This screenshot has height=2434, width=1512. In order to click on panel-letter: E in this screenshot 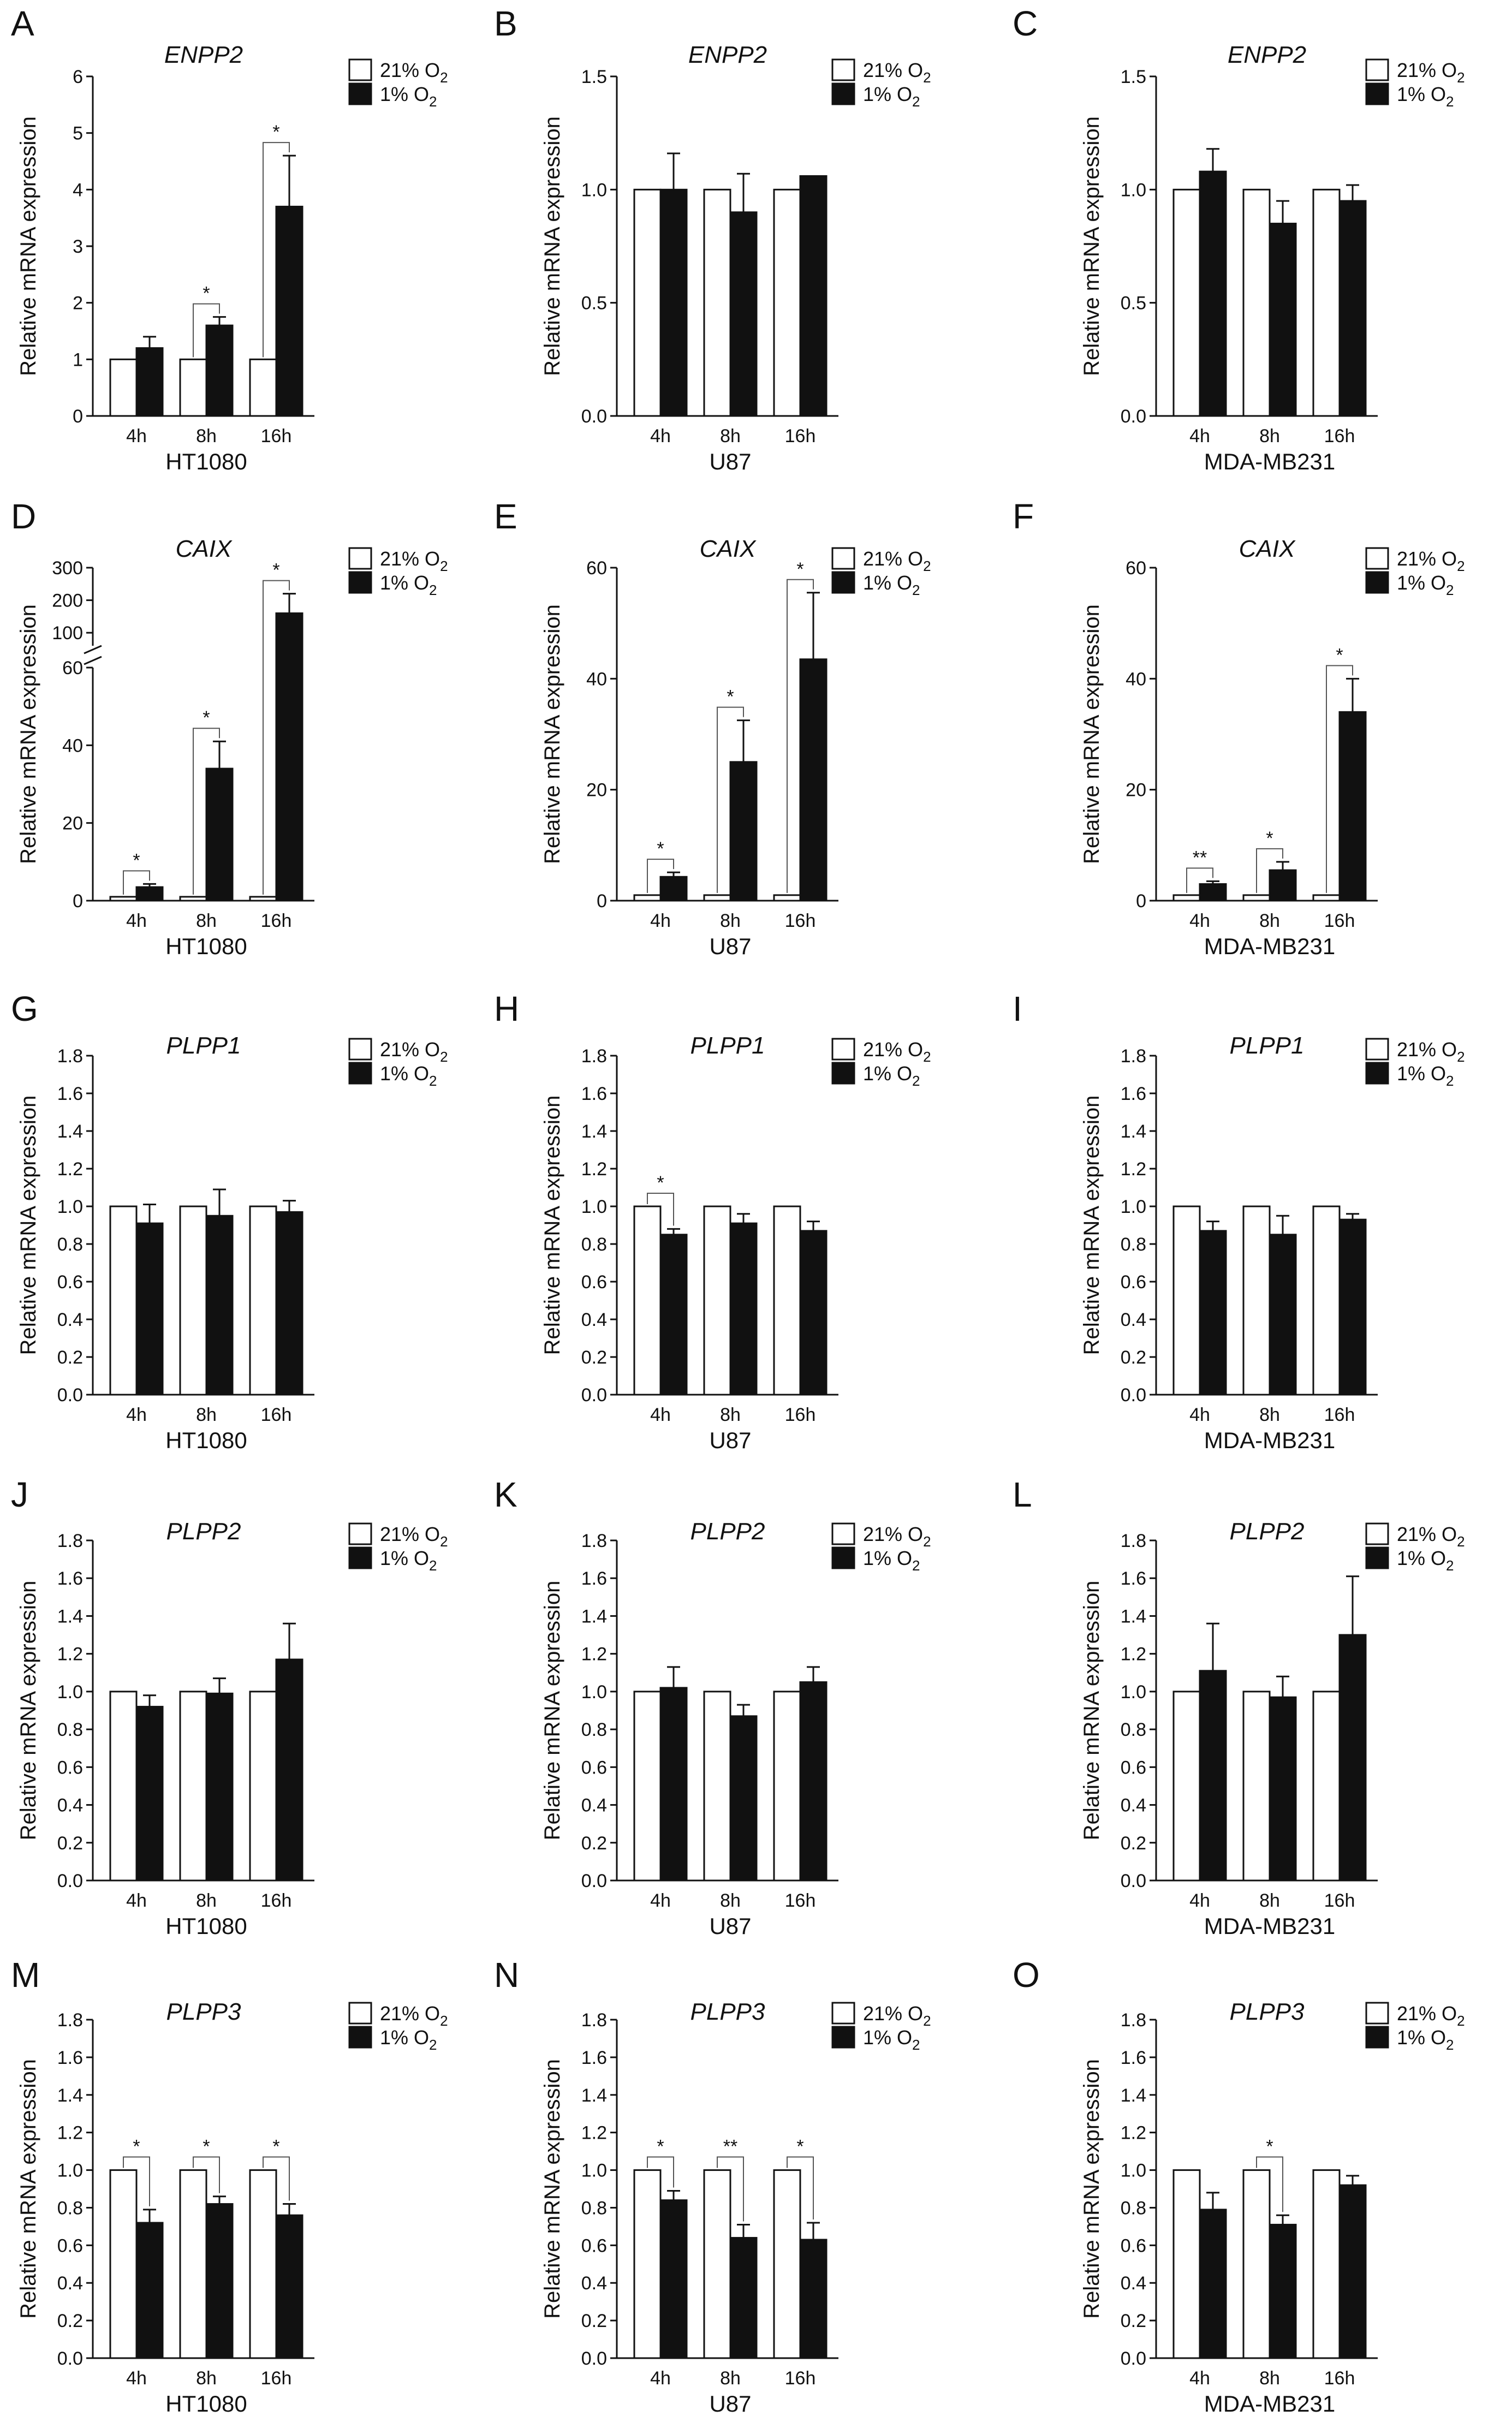, I will do `click(505, 516)`.